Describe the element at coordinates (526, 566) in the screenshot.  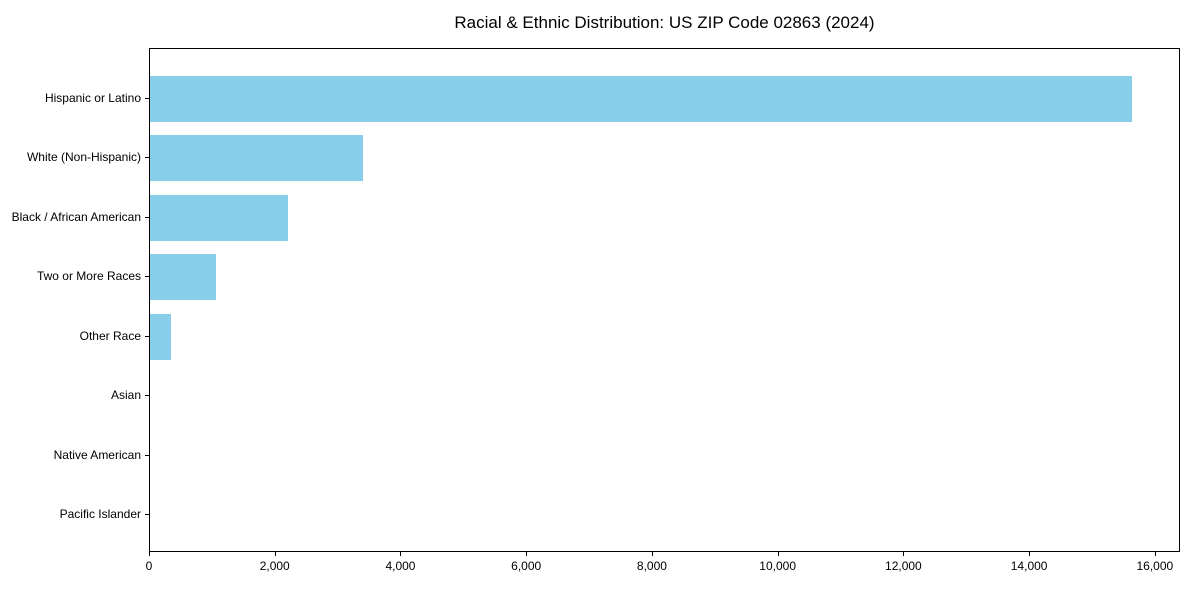
I see `x-tick-label: 6,000` at that location.